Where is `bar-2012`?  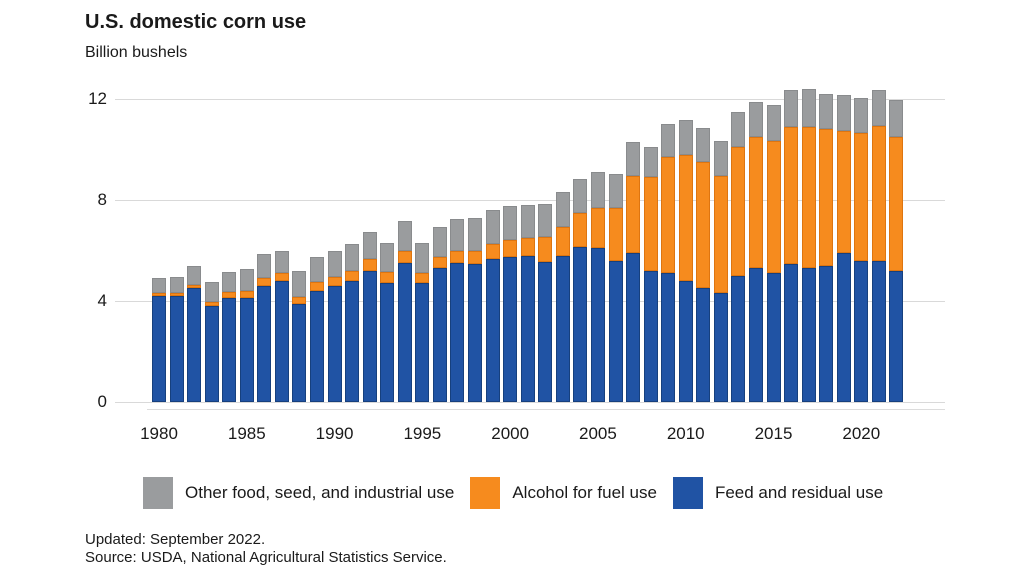 bar-2012 is located at coordinates (720, 271).